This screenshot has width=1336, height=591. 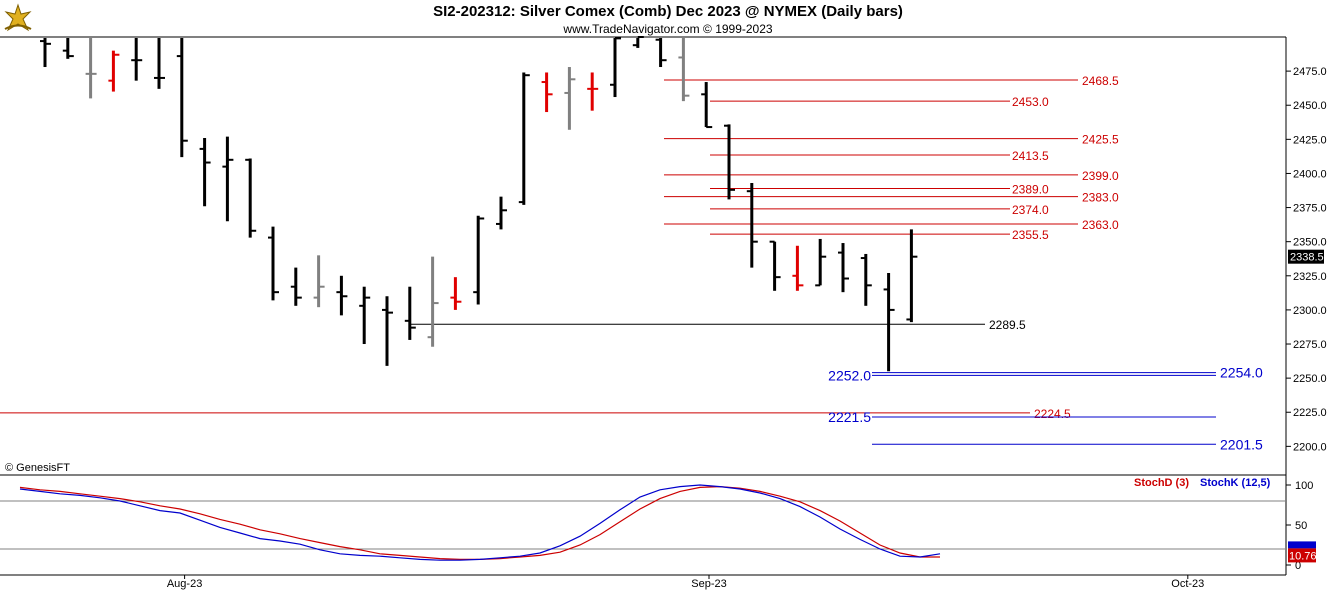 I want to click on level-label-2383.0: 2383.0, so click(x=1100, y=198).